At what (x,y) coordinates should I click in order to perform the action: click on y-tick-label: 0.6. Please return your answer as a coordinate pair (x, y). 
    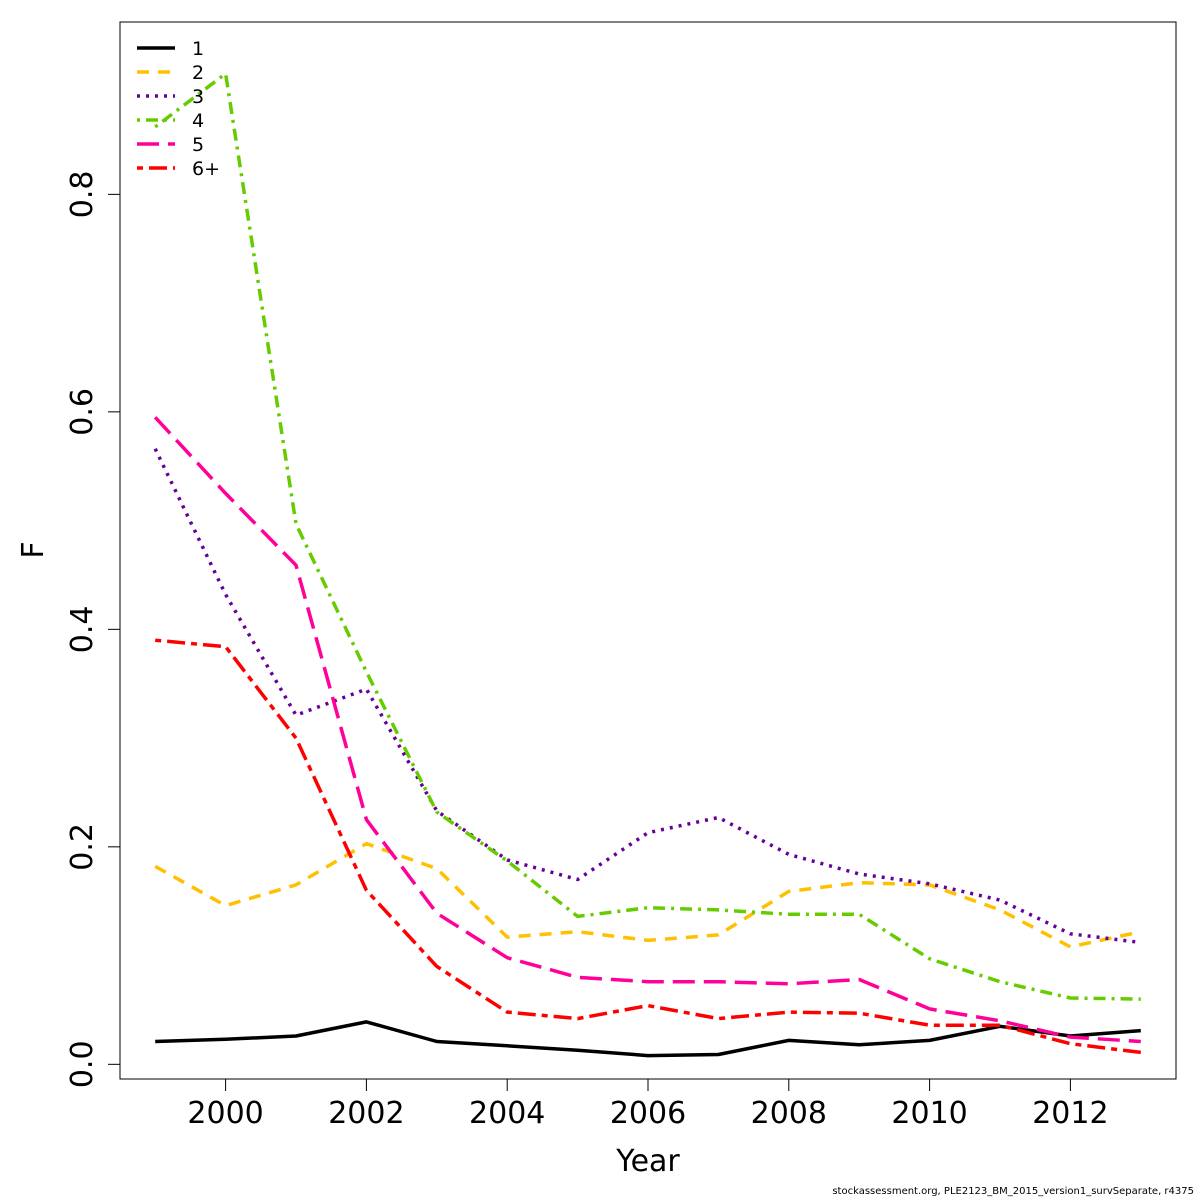
    Looking at the image, I should click on (82, 412).